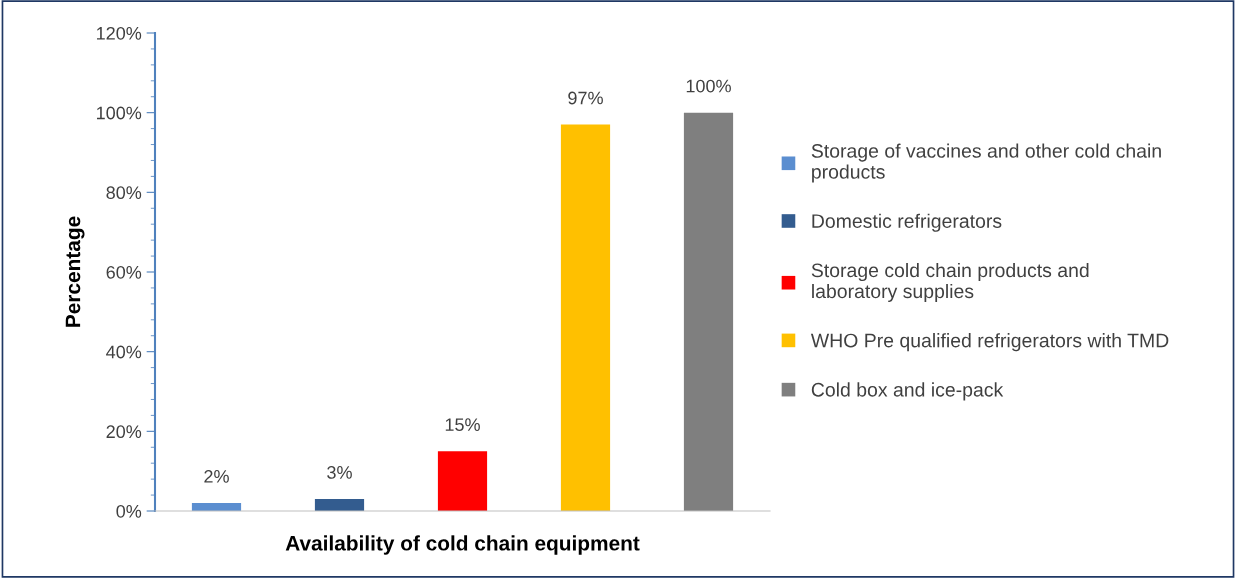 The width and height of the screenshot is (1236, 578). I want to click on data-label: 100%, so click(708, 86).